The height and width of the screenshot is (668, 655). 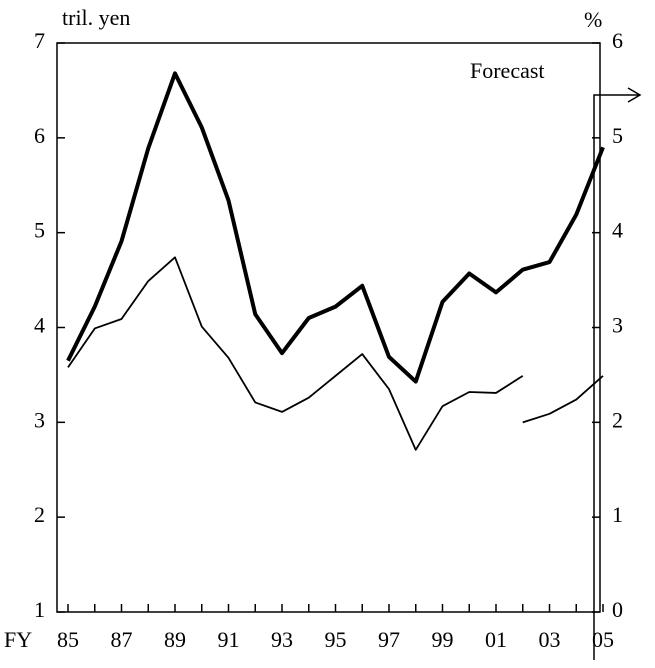 I want to click on forecast-arrow, so click(x=617, y=373).